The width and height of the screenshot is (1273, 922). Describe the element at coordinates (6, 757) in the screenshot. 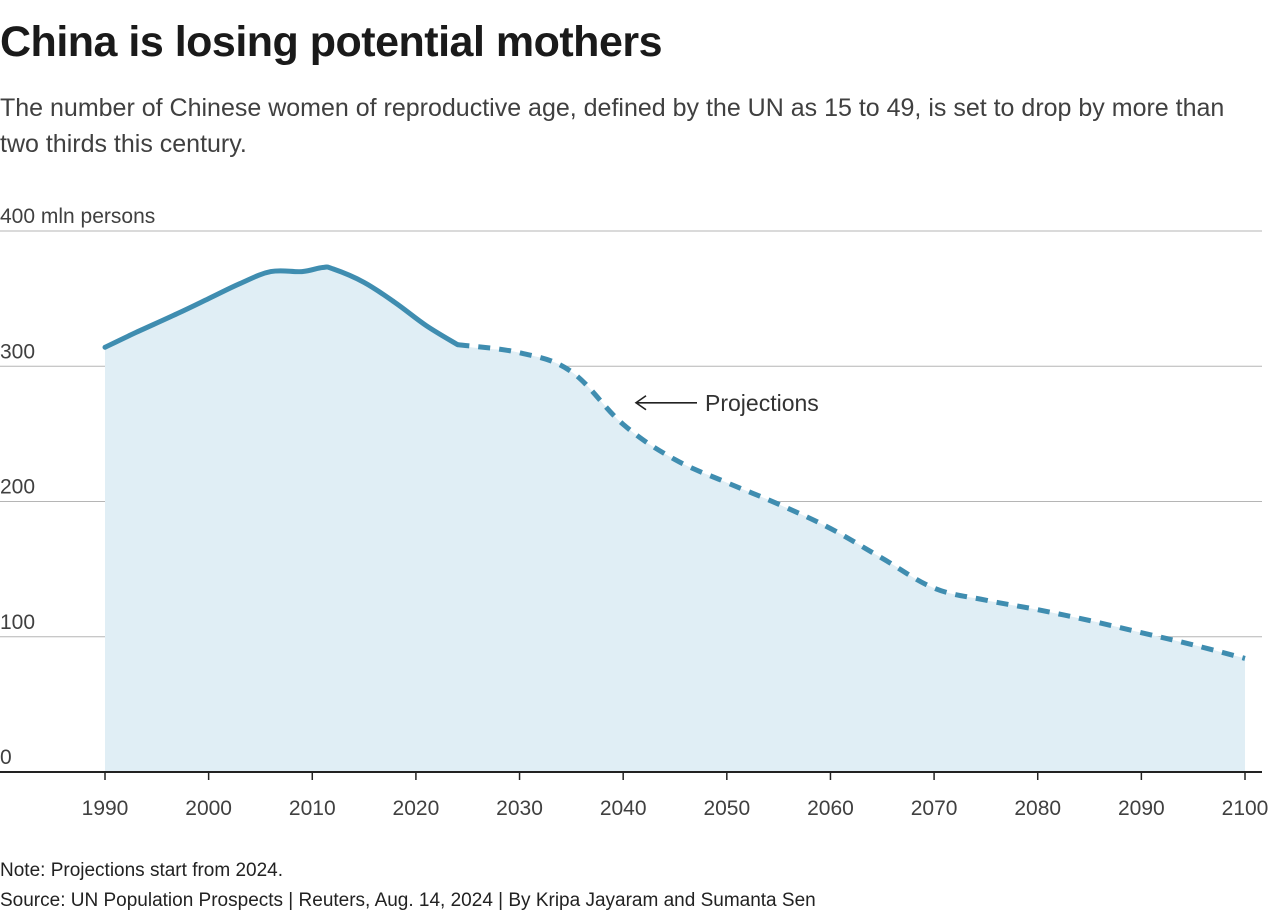

I see `y-tick-label-0: 0` at that location.